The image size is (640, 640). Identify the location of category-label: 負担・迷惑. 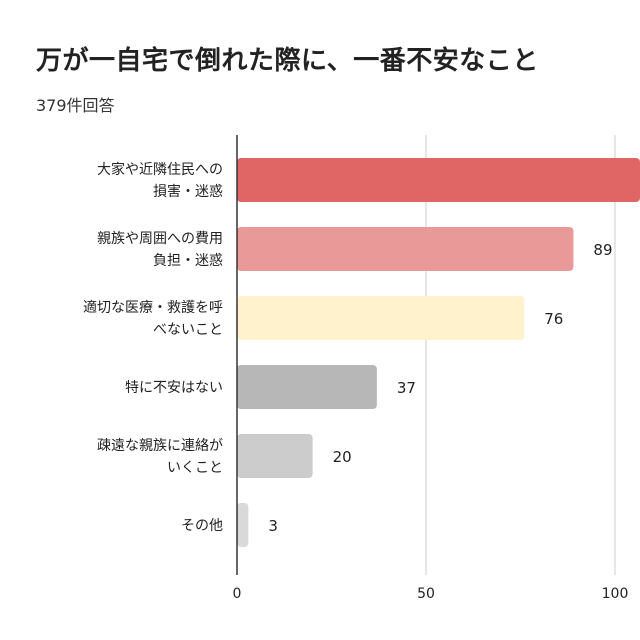
(188, 261).